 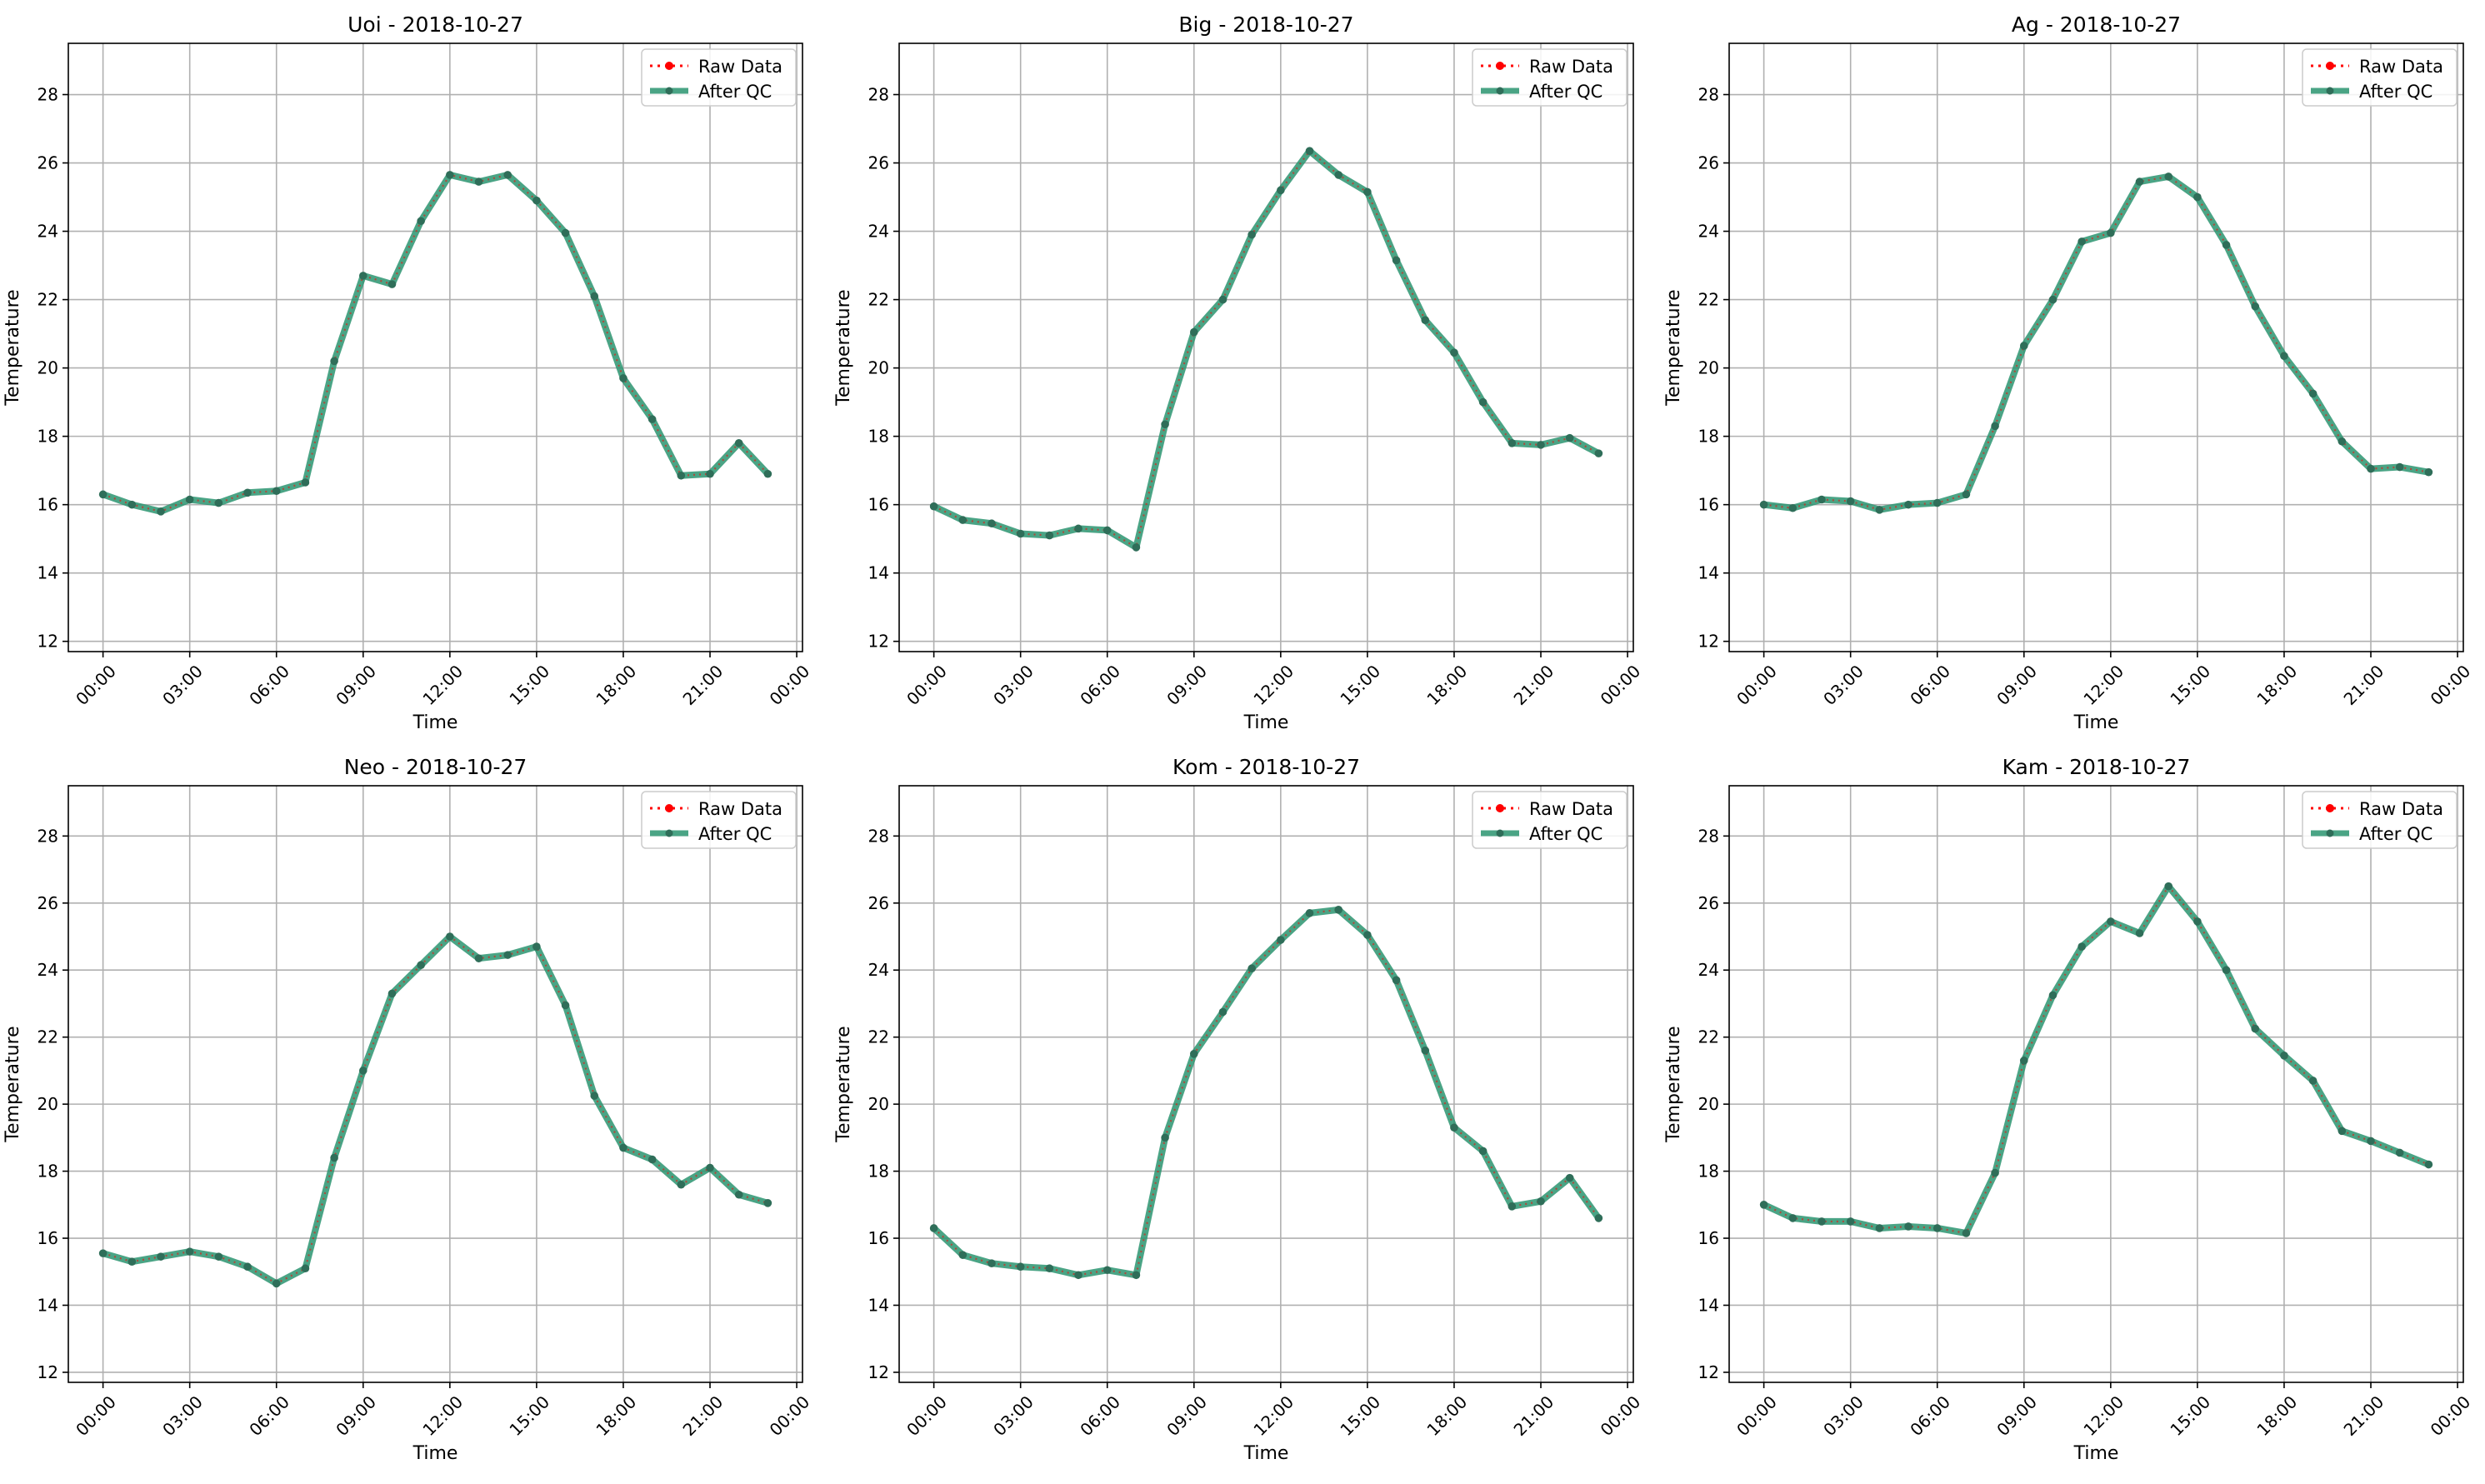 What do you see at coordinates (269, 1416) in the screenshot?
I see `x-tick-label: 06:00` at bounding box center [269, 1416].